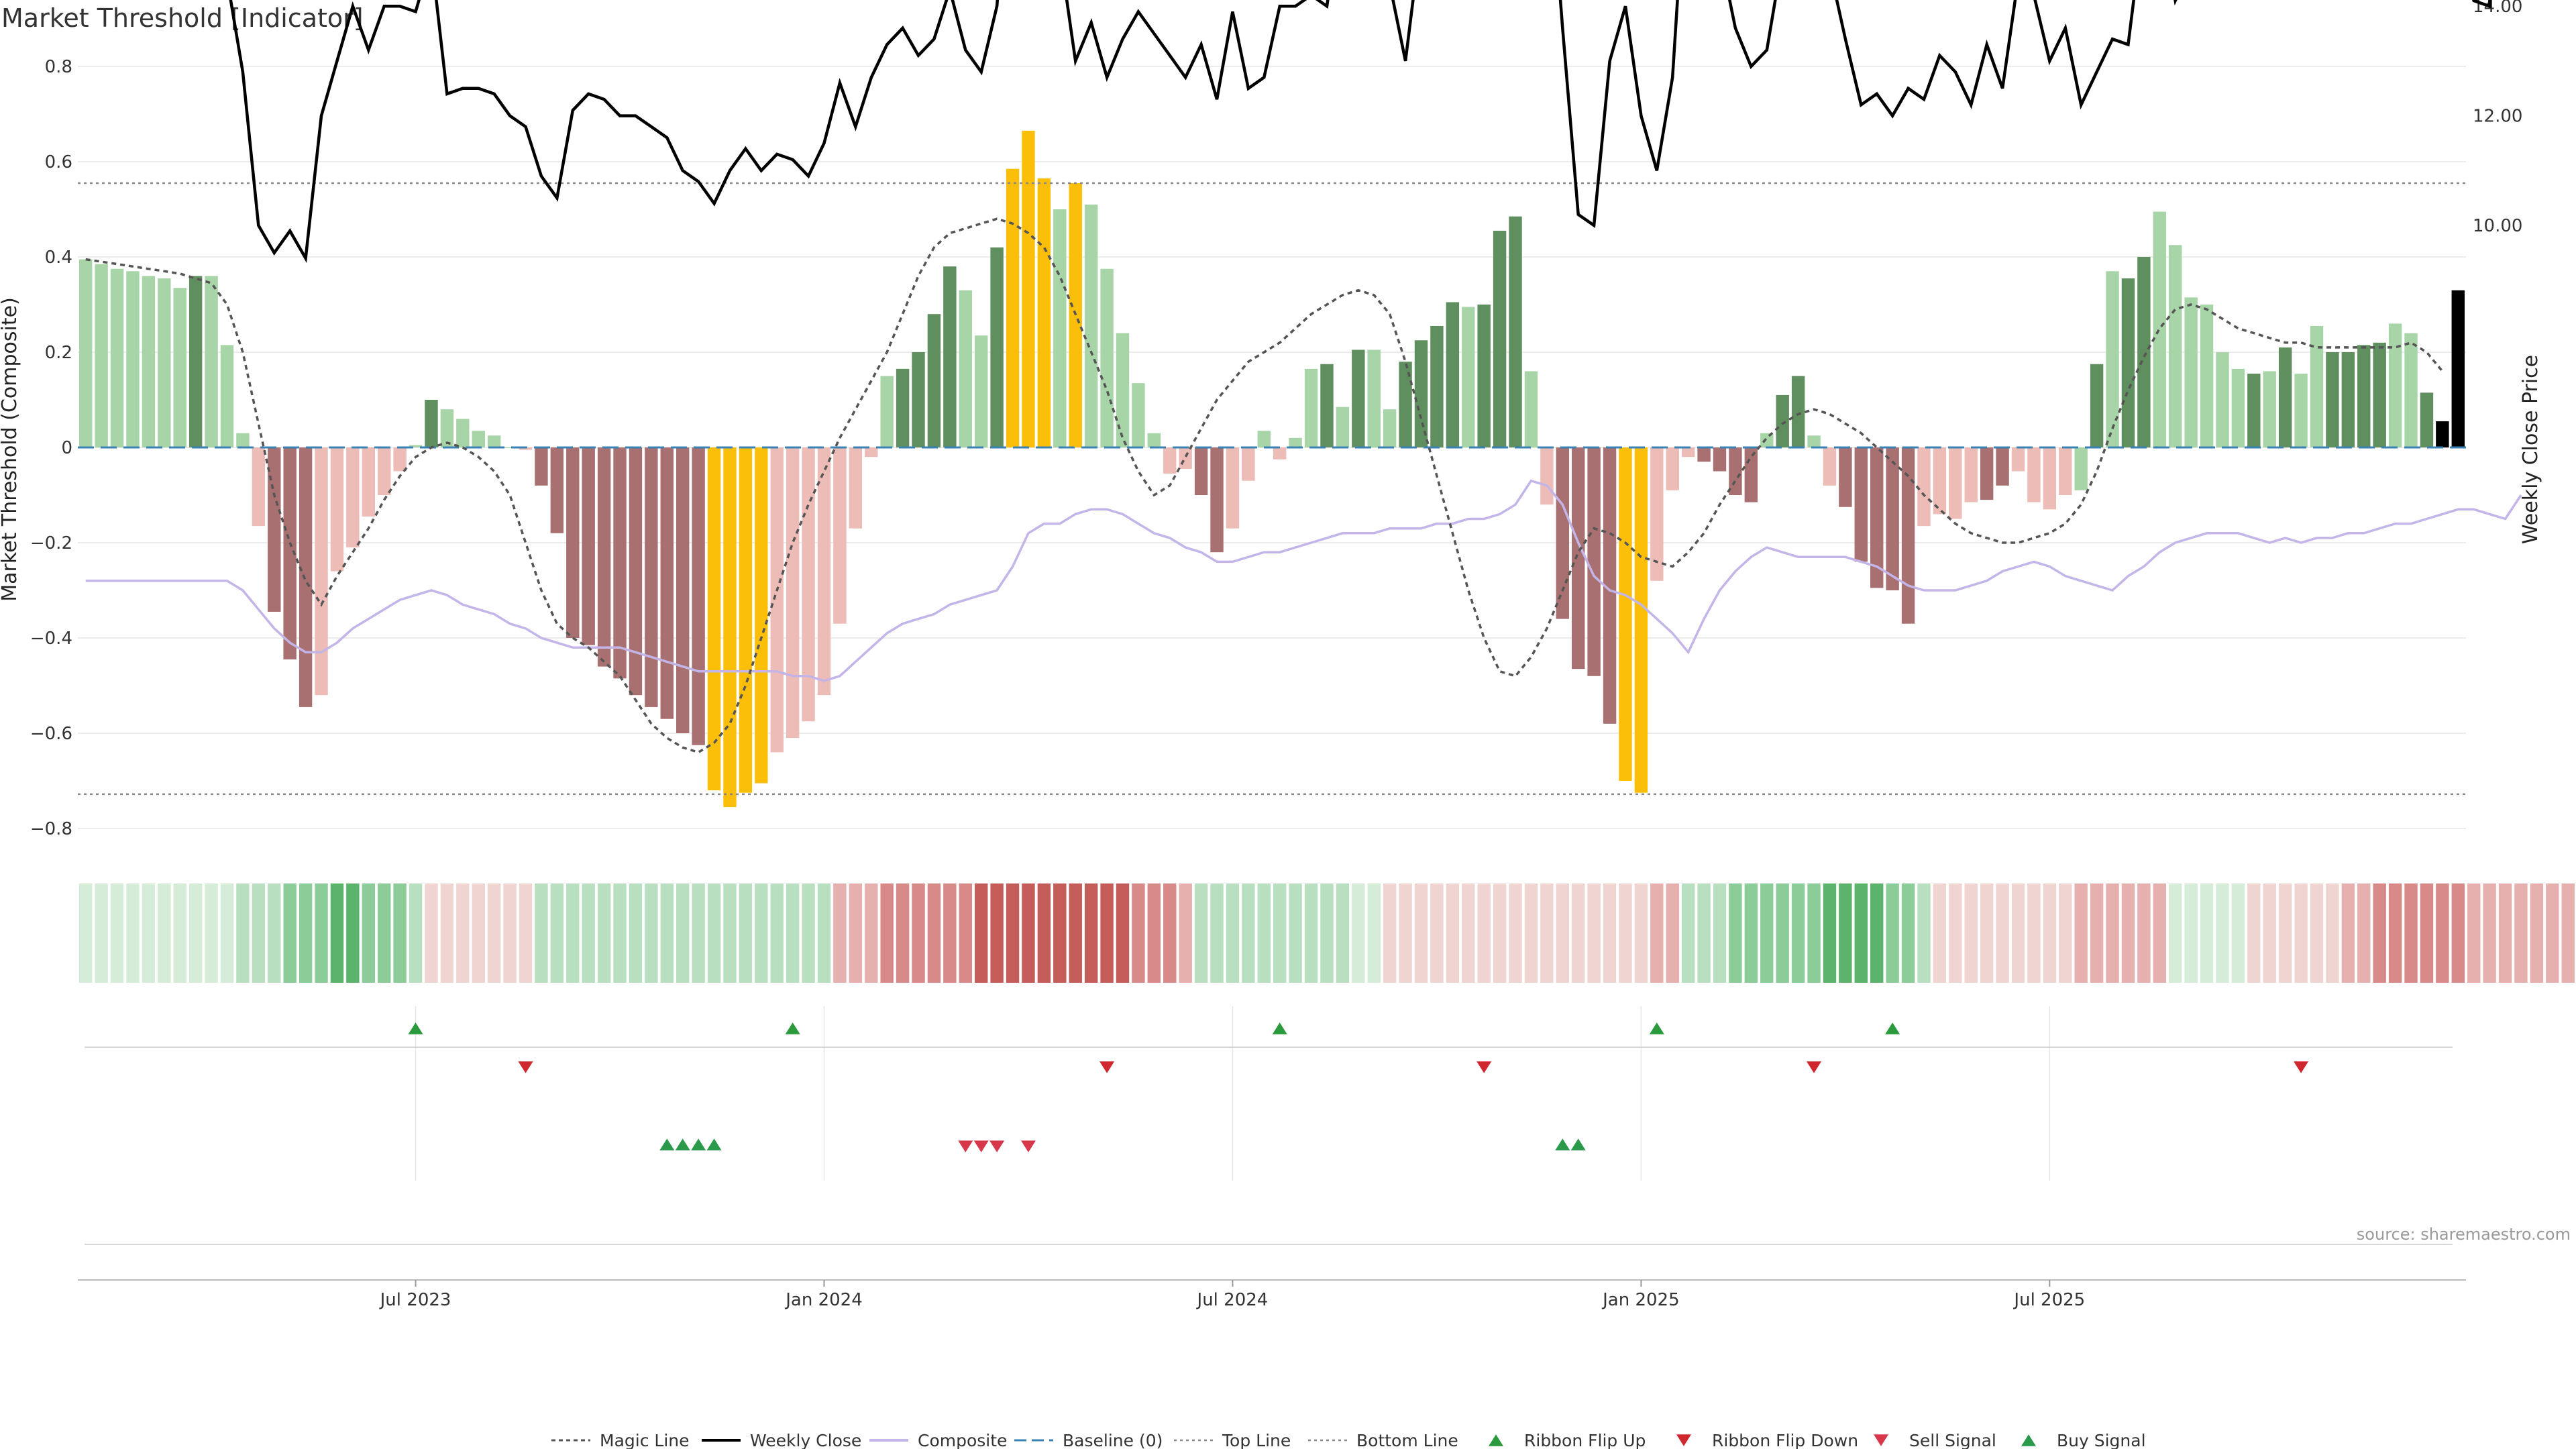 The width and height of the screenshot is (2576, 1449). Describe the element at coordinates (66, 448) in the screenshot. I see `left-tick-label: 0` at that location.